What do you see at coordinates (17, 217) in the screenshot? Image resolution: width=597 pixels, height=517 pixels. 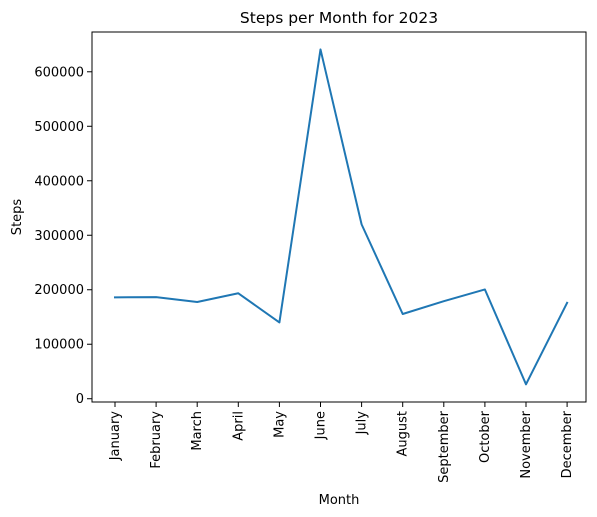 I see `y-axis-label: Steps` at bounding box center [17, 217].